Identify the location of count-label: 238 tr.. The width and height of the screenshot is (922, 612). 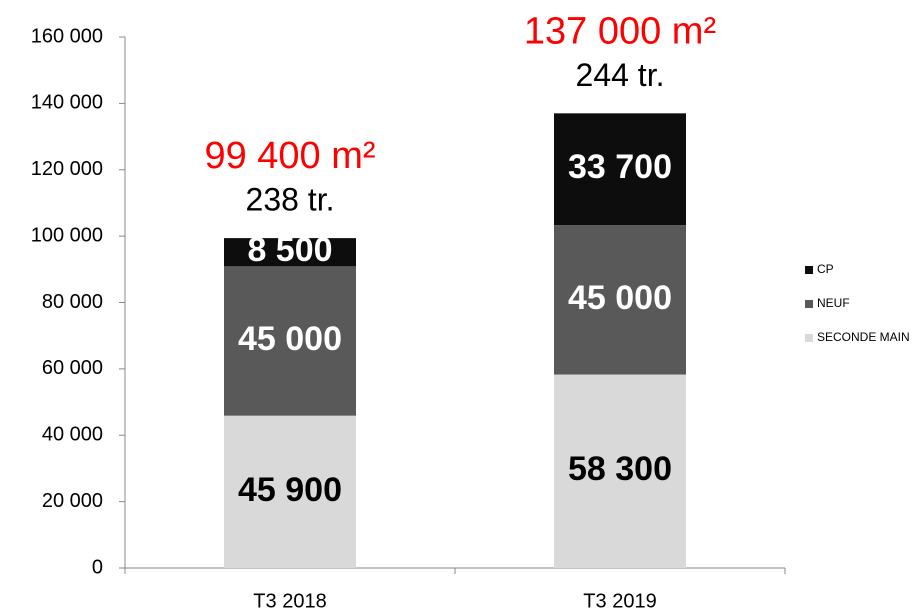
(290, 200).